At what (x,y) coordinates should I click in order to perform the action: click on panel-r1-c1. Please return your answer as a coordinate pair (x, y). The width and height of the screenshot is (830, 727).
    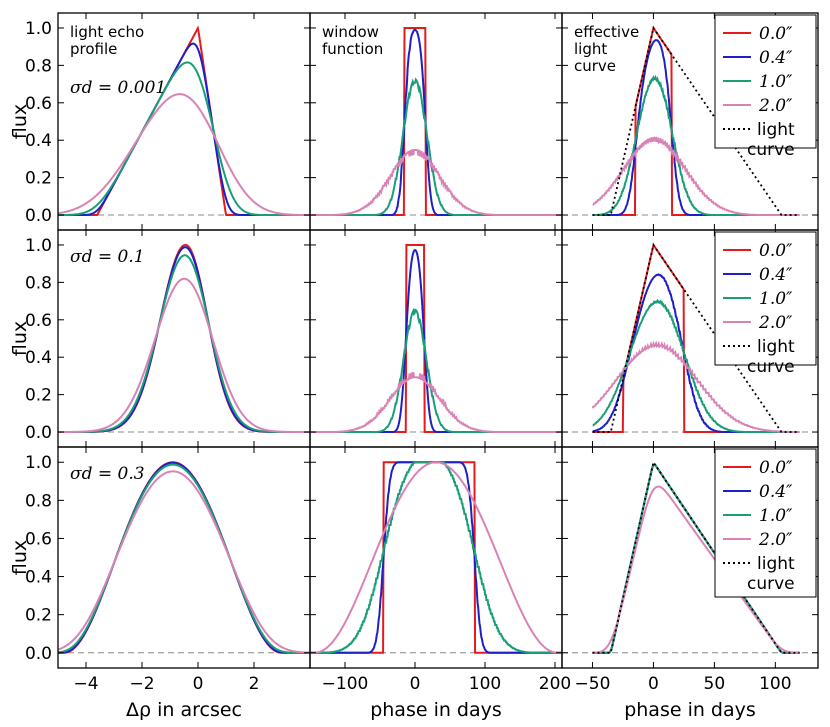
    Looking at the image, I should click on (436, 338).